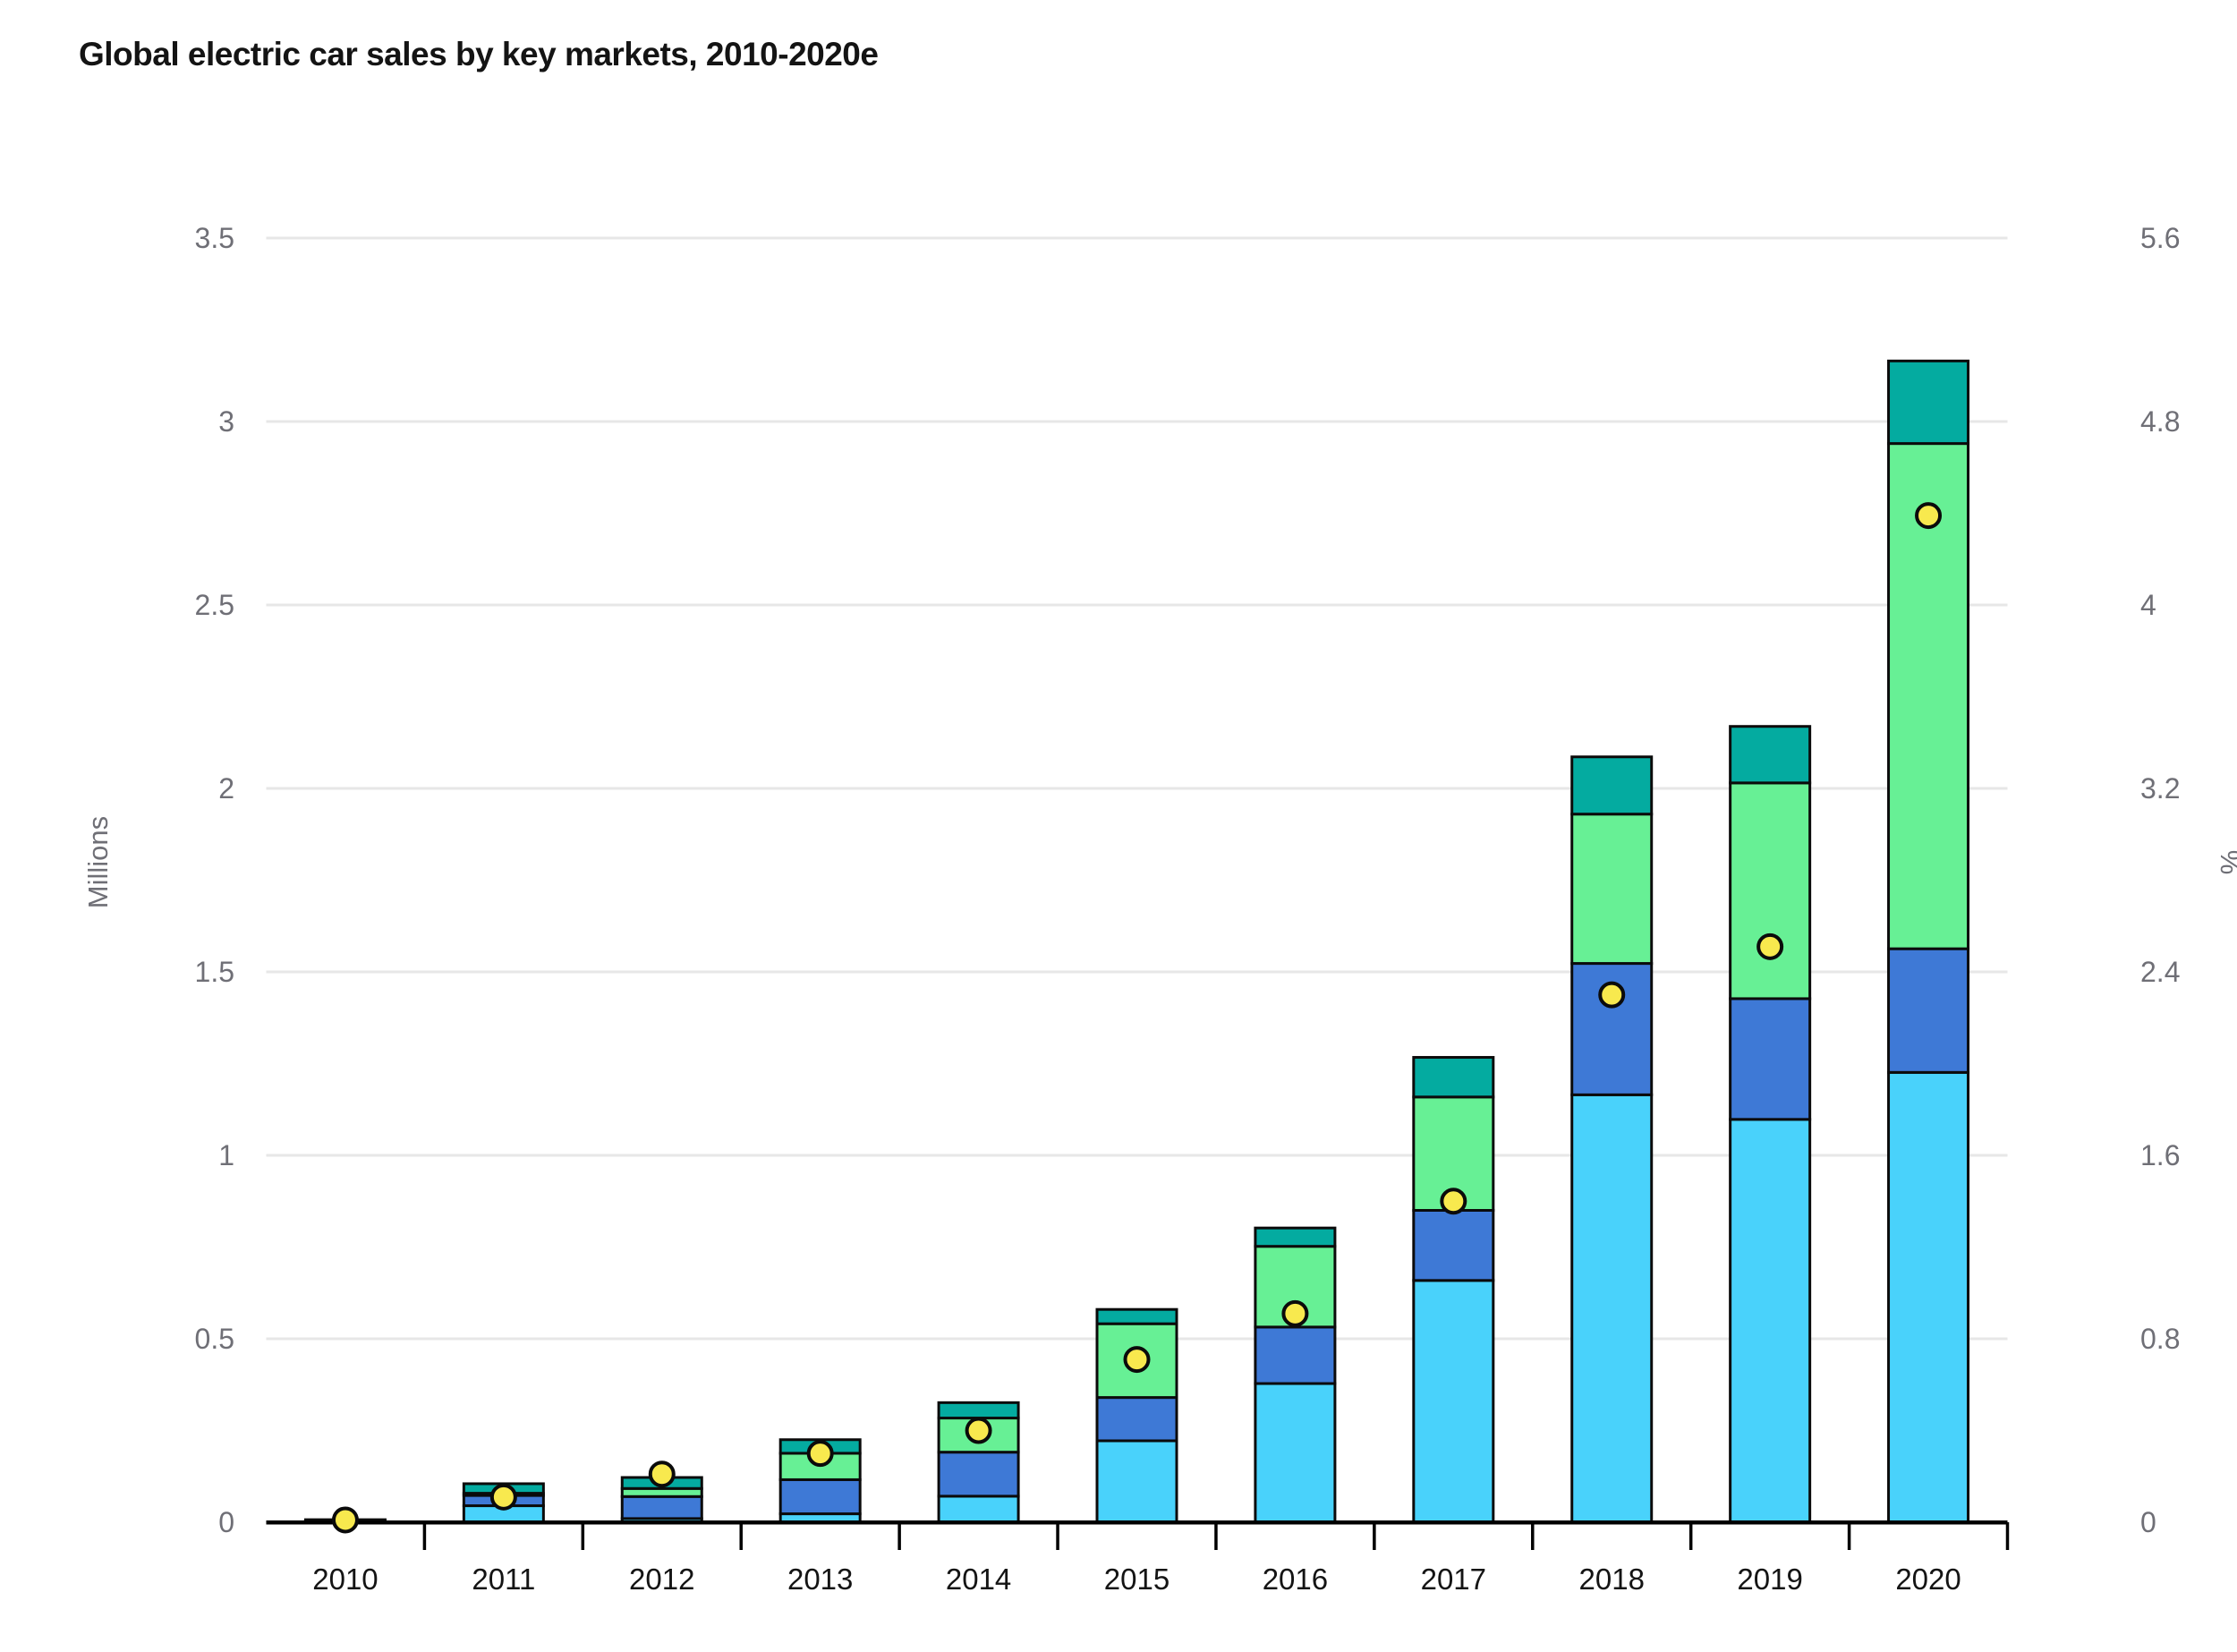 The image size is (2237, 1652). Describe the element at coordinates (1769, 1579) in the screenshot. I see `year-label: 2019` at that location.